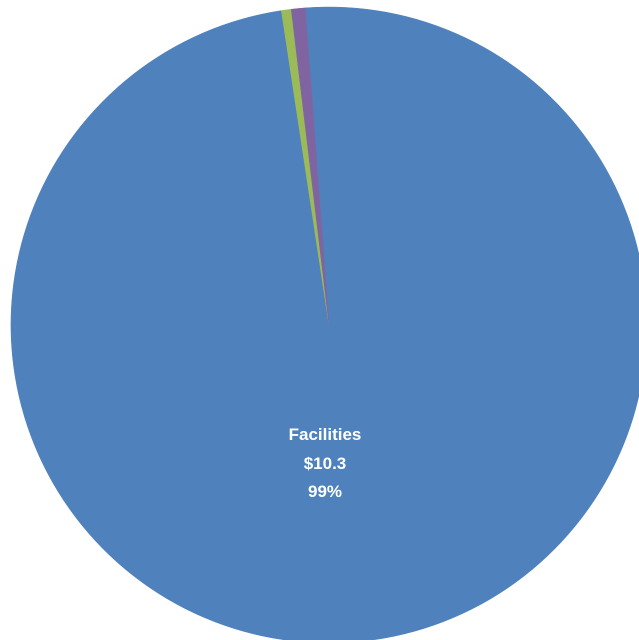  I want to click on pie-labels: Facilities $10.3 99%, so click(325, 463).